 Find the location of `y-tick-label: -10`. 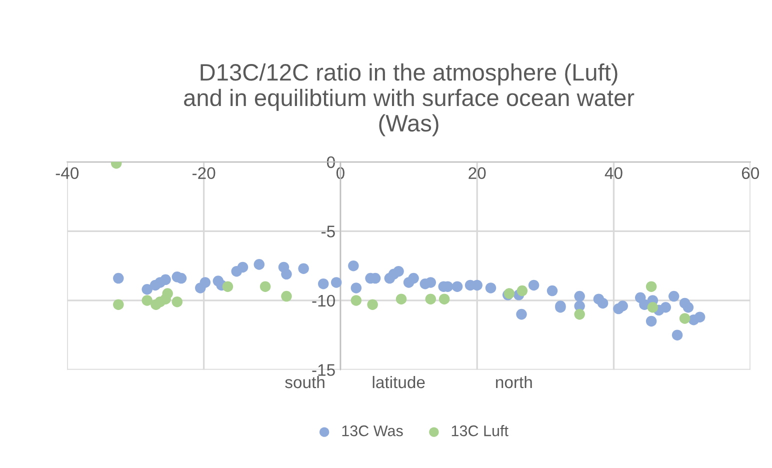

y-tick-label: -10 is located at coordinates (323, 300).